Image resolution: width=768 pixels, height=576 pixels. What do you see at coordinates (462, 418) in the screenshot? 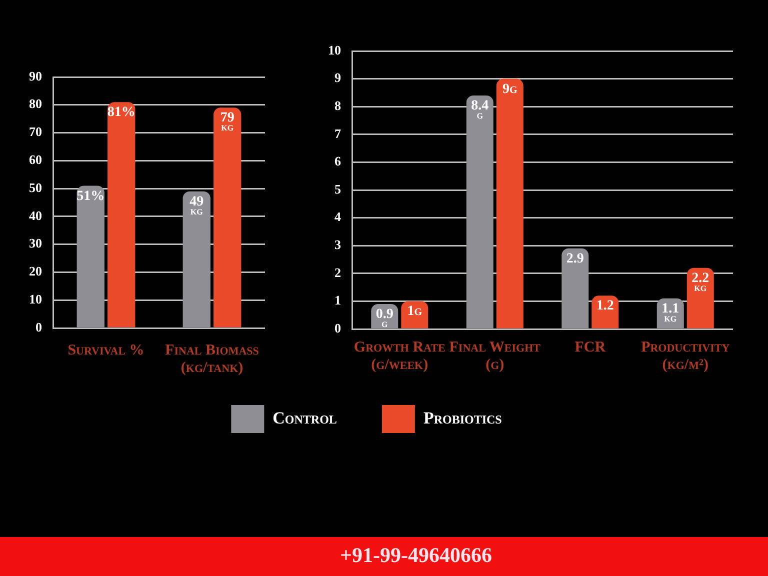
I see `legend-label: Probiotics` at bounding box center [462, 418].